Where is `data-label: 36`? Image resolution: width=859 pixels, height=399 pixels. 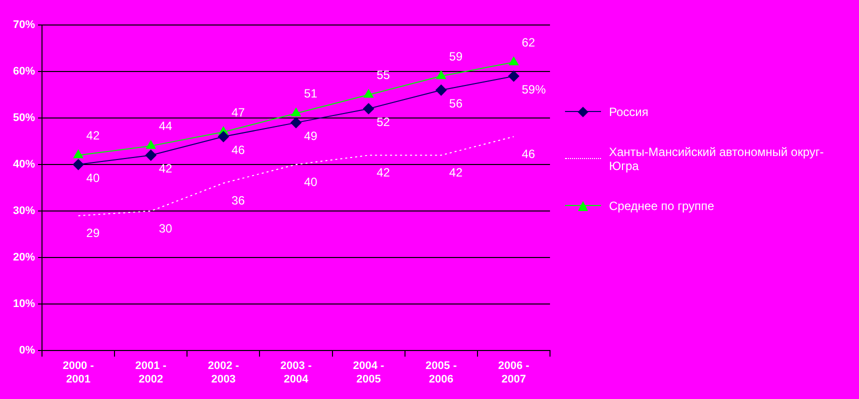 data-label: 36 is located at coordinates (238, 200).